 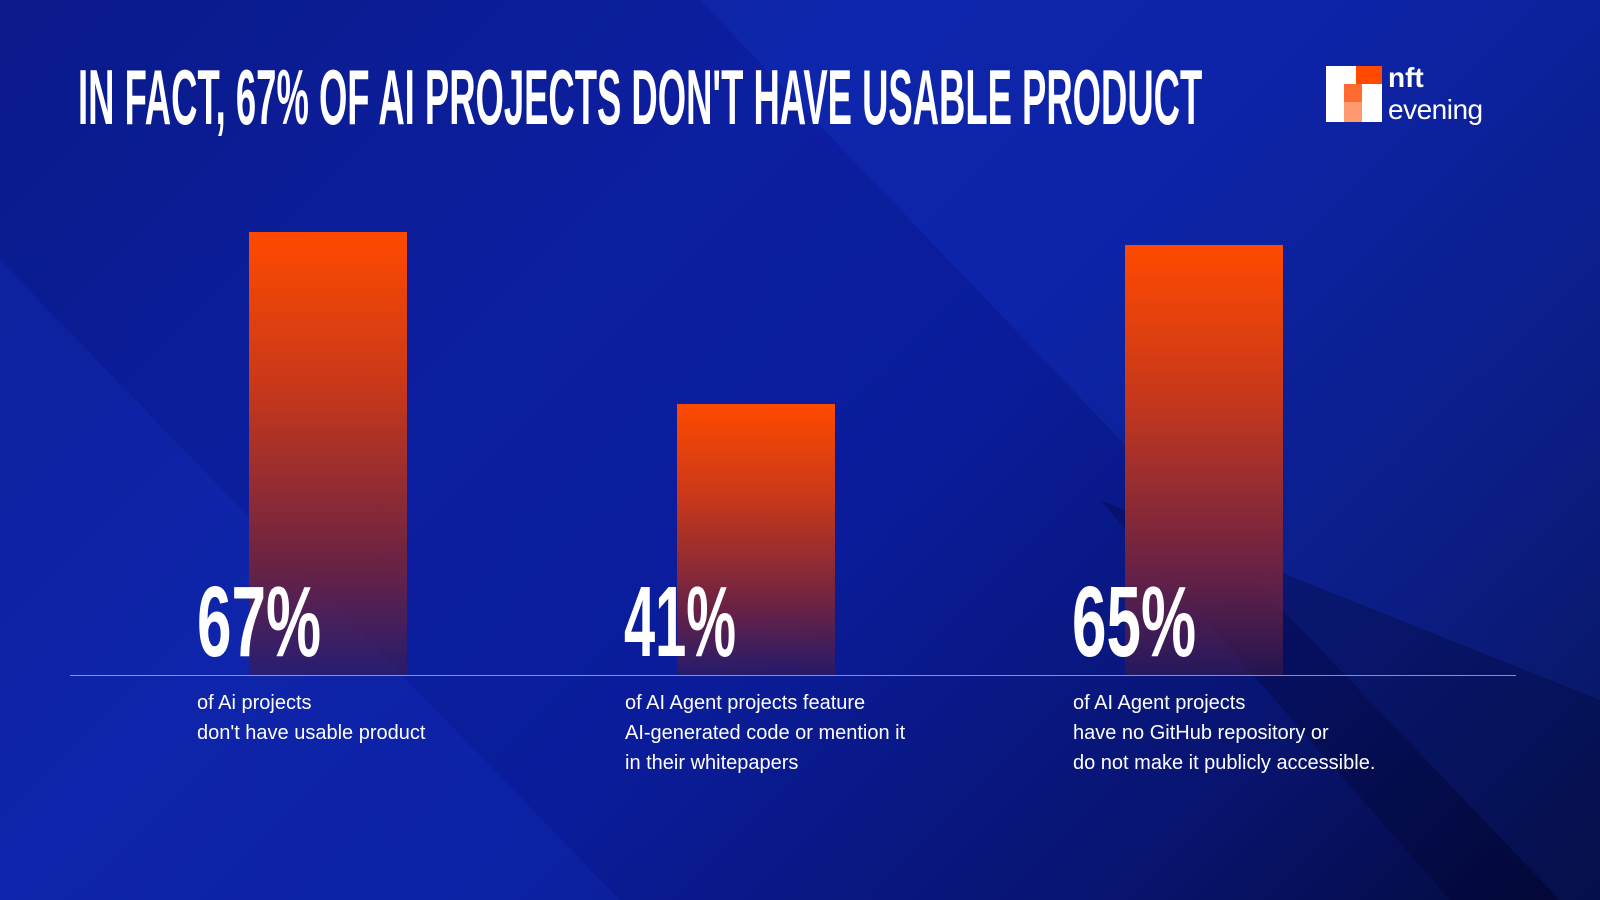 I want to click on caption-line: do not make it publicly accessible., so click(x=1224, y=763).